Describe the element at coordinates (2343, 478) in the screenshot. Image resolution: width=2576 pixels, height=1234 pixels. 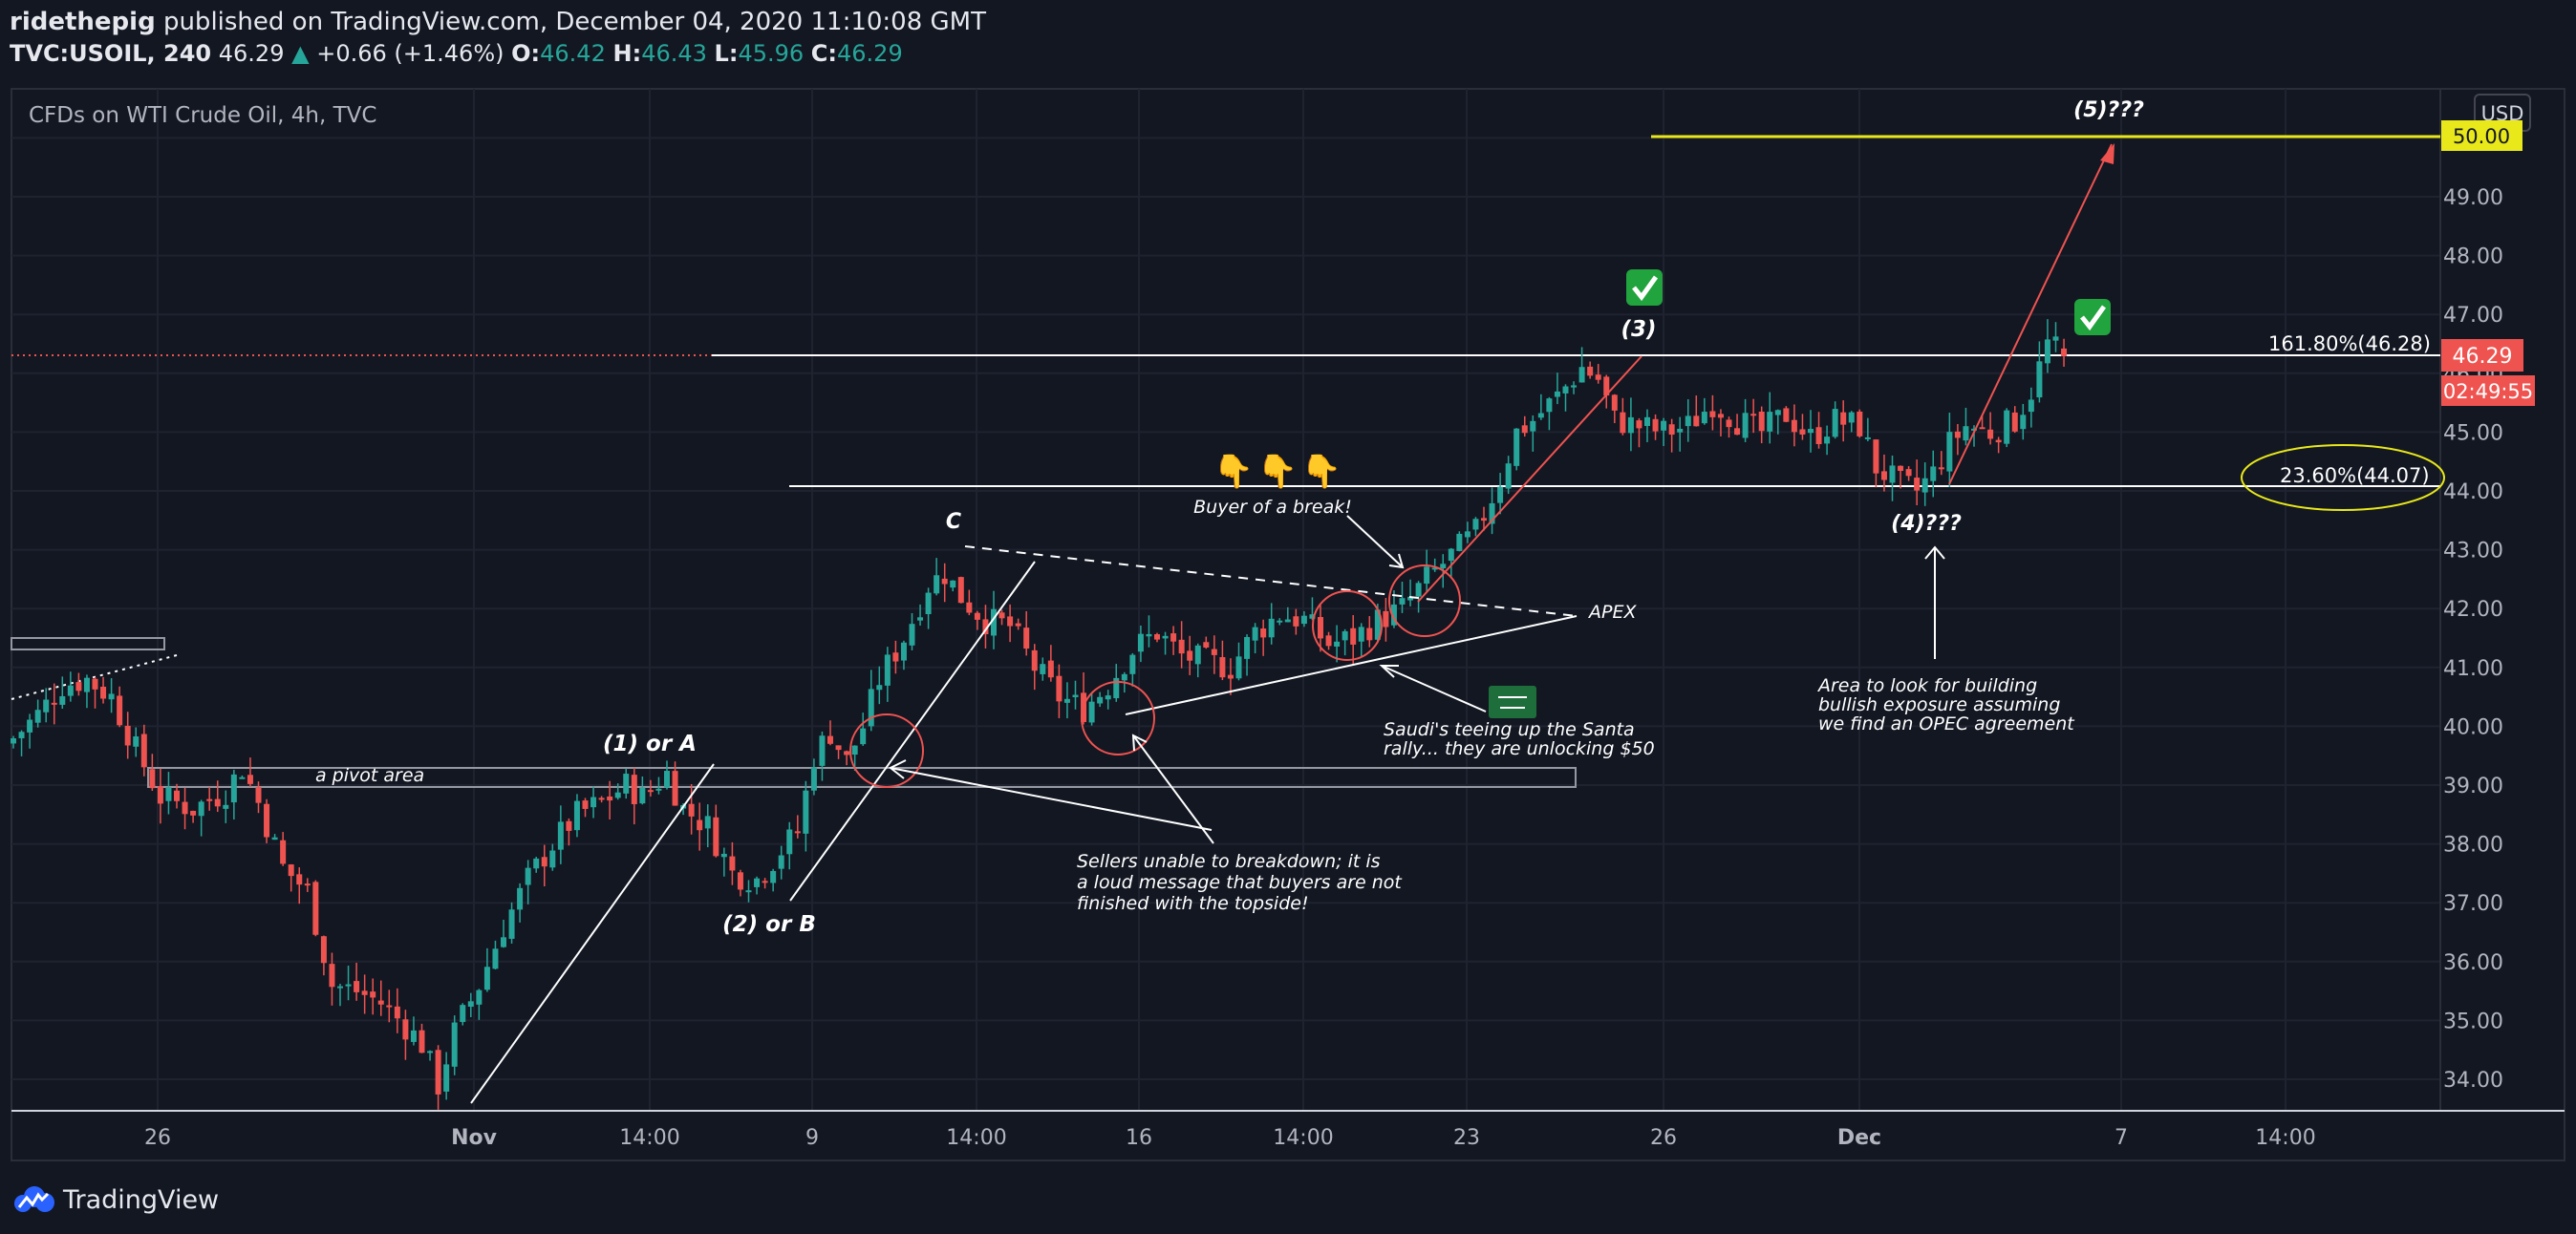
I see `yellow-ellipse` at that location.